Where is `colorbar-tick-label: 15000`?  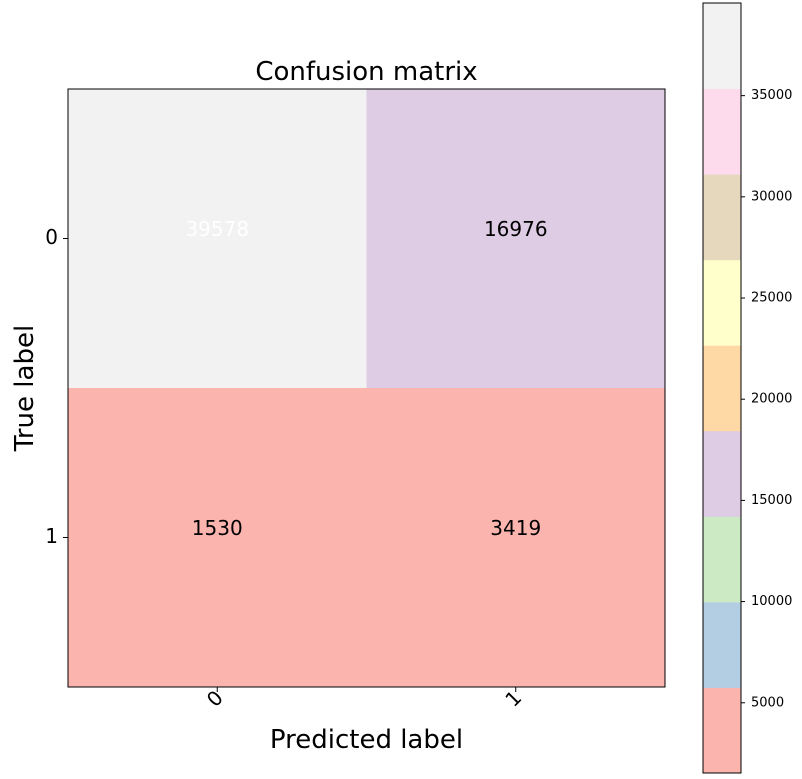
colorbar-tick-label: 15000 is located at coordinates (771, 500).